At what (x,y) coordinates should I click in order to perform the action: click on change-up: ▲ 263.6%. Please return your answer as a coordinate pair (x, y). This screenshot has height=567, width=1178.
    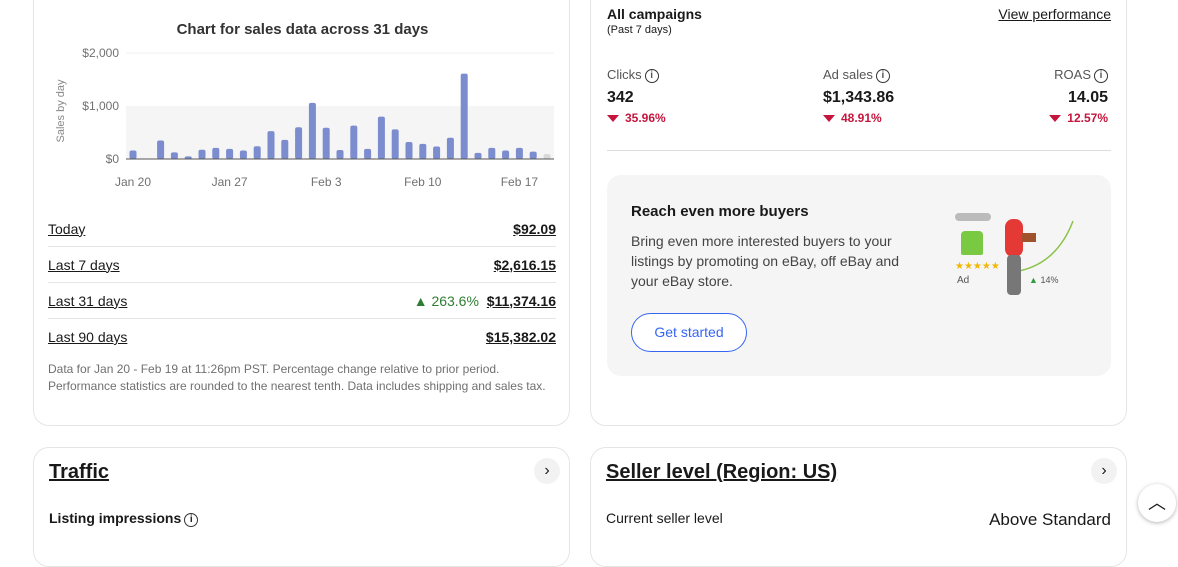
    Looking at the image, I should click on (446, 300).